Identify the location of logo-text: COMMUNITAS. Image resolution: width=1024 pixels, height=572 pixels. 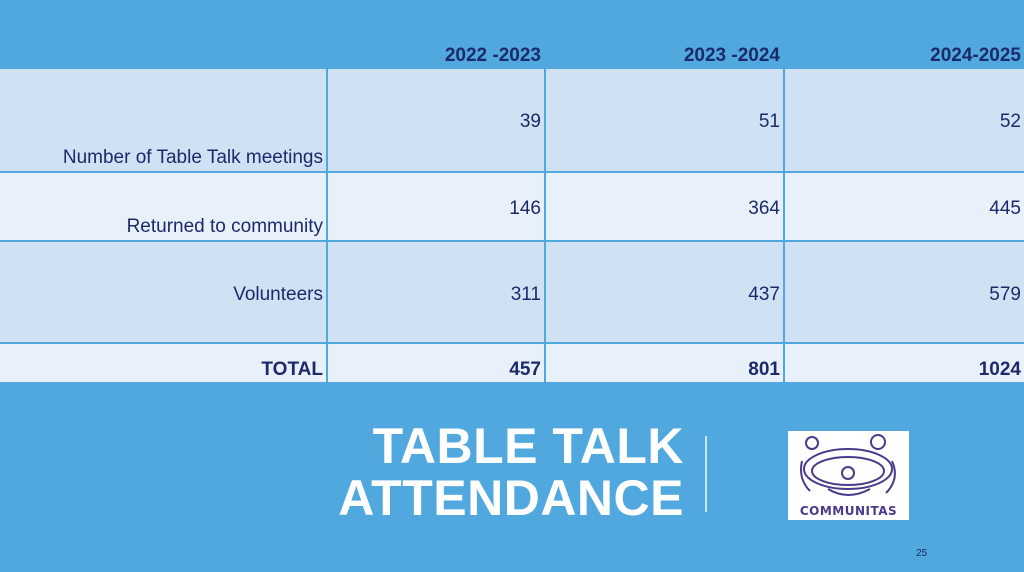
(848, 511).